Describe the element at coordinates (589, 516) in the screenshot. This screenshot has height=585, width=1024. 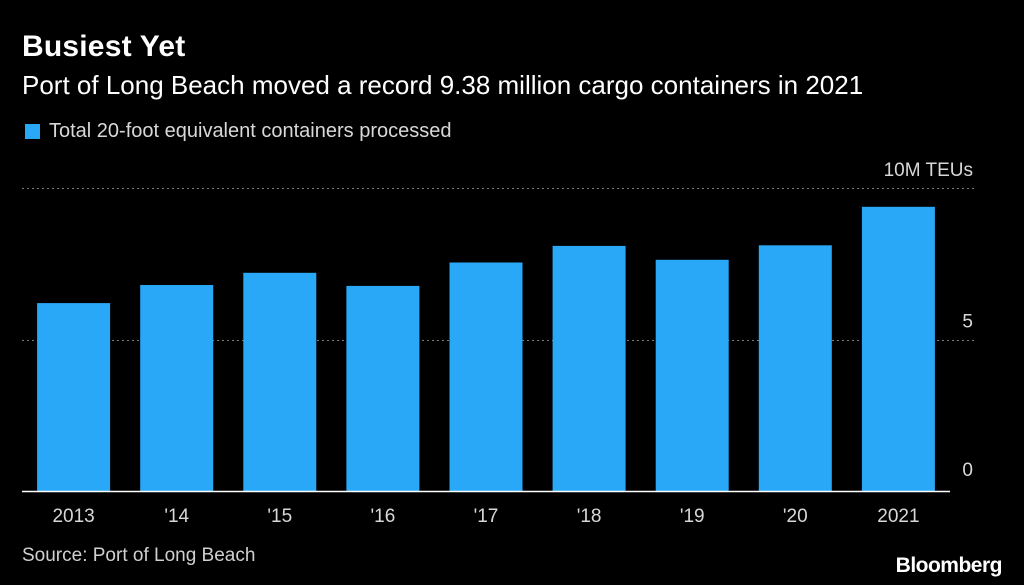
I see `x-tick-label: '18` at that location.